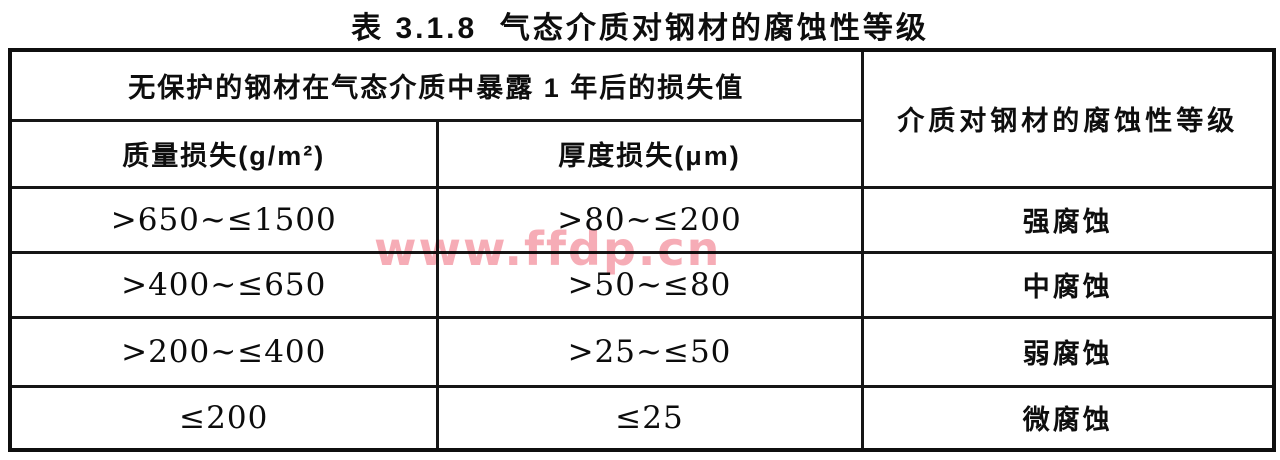  I want to click on grade-value: 弱腐蚀, so click(1068, 351).